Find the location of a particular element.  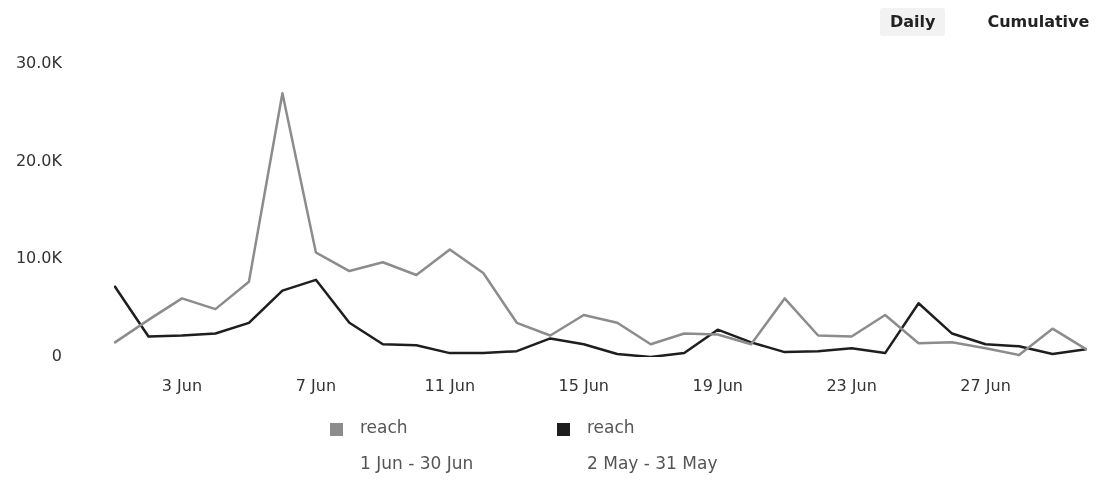

x-tick-label: 19 Jun is located at coordinates (717, 385).